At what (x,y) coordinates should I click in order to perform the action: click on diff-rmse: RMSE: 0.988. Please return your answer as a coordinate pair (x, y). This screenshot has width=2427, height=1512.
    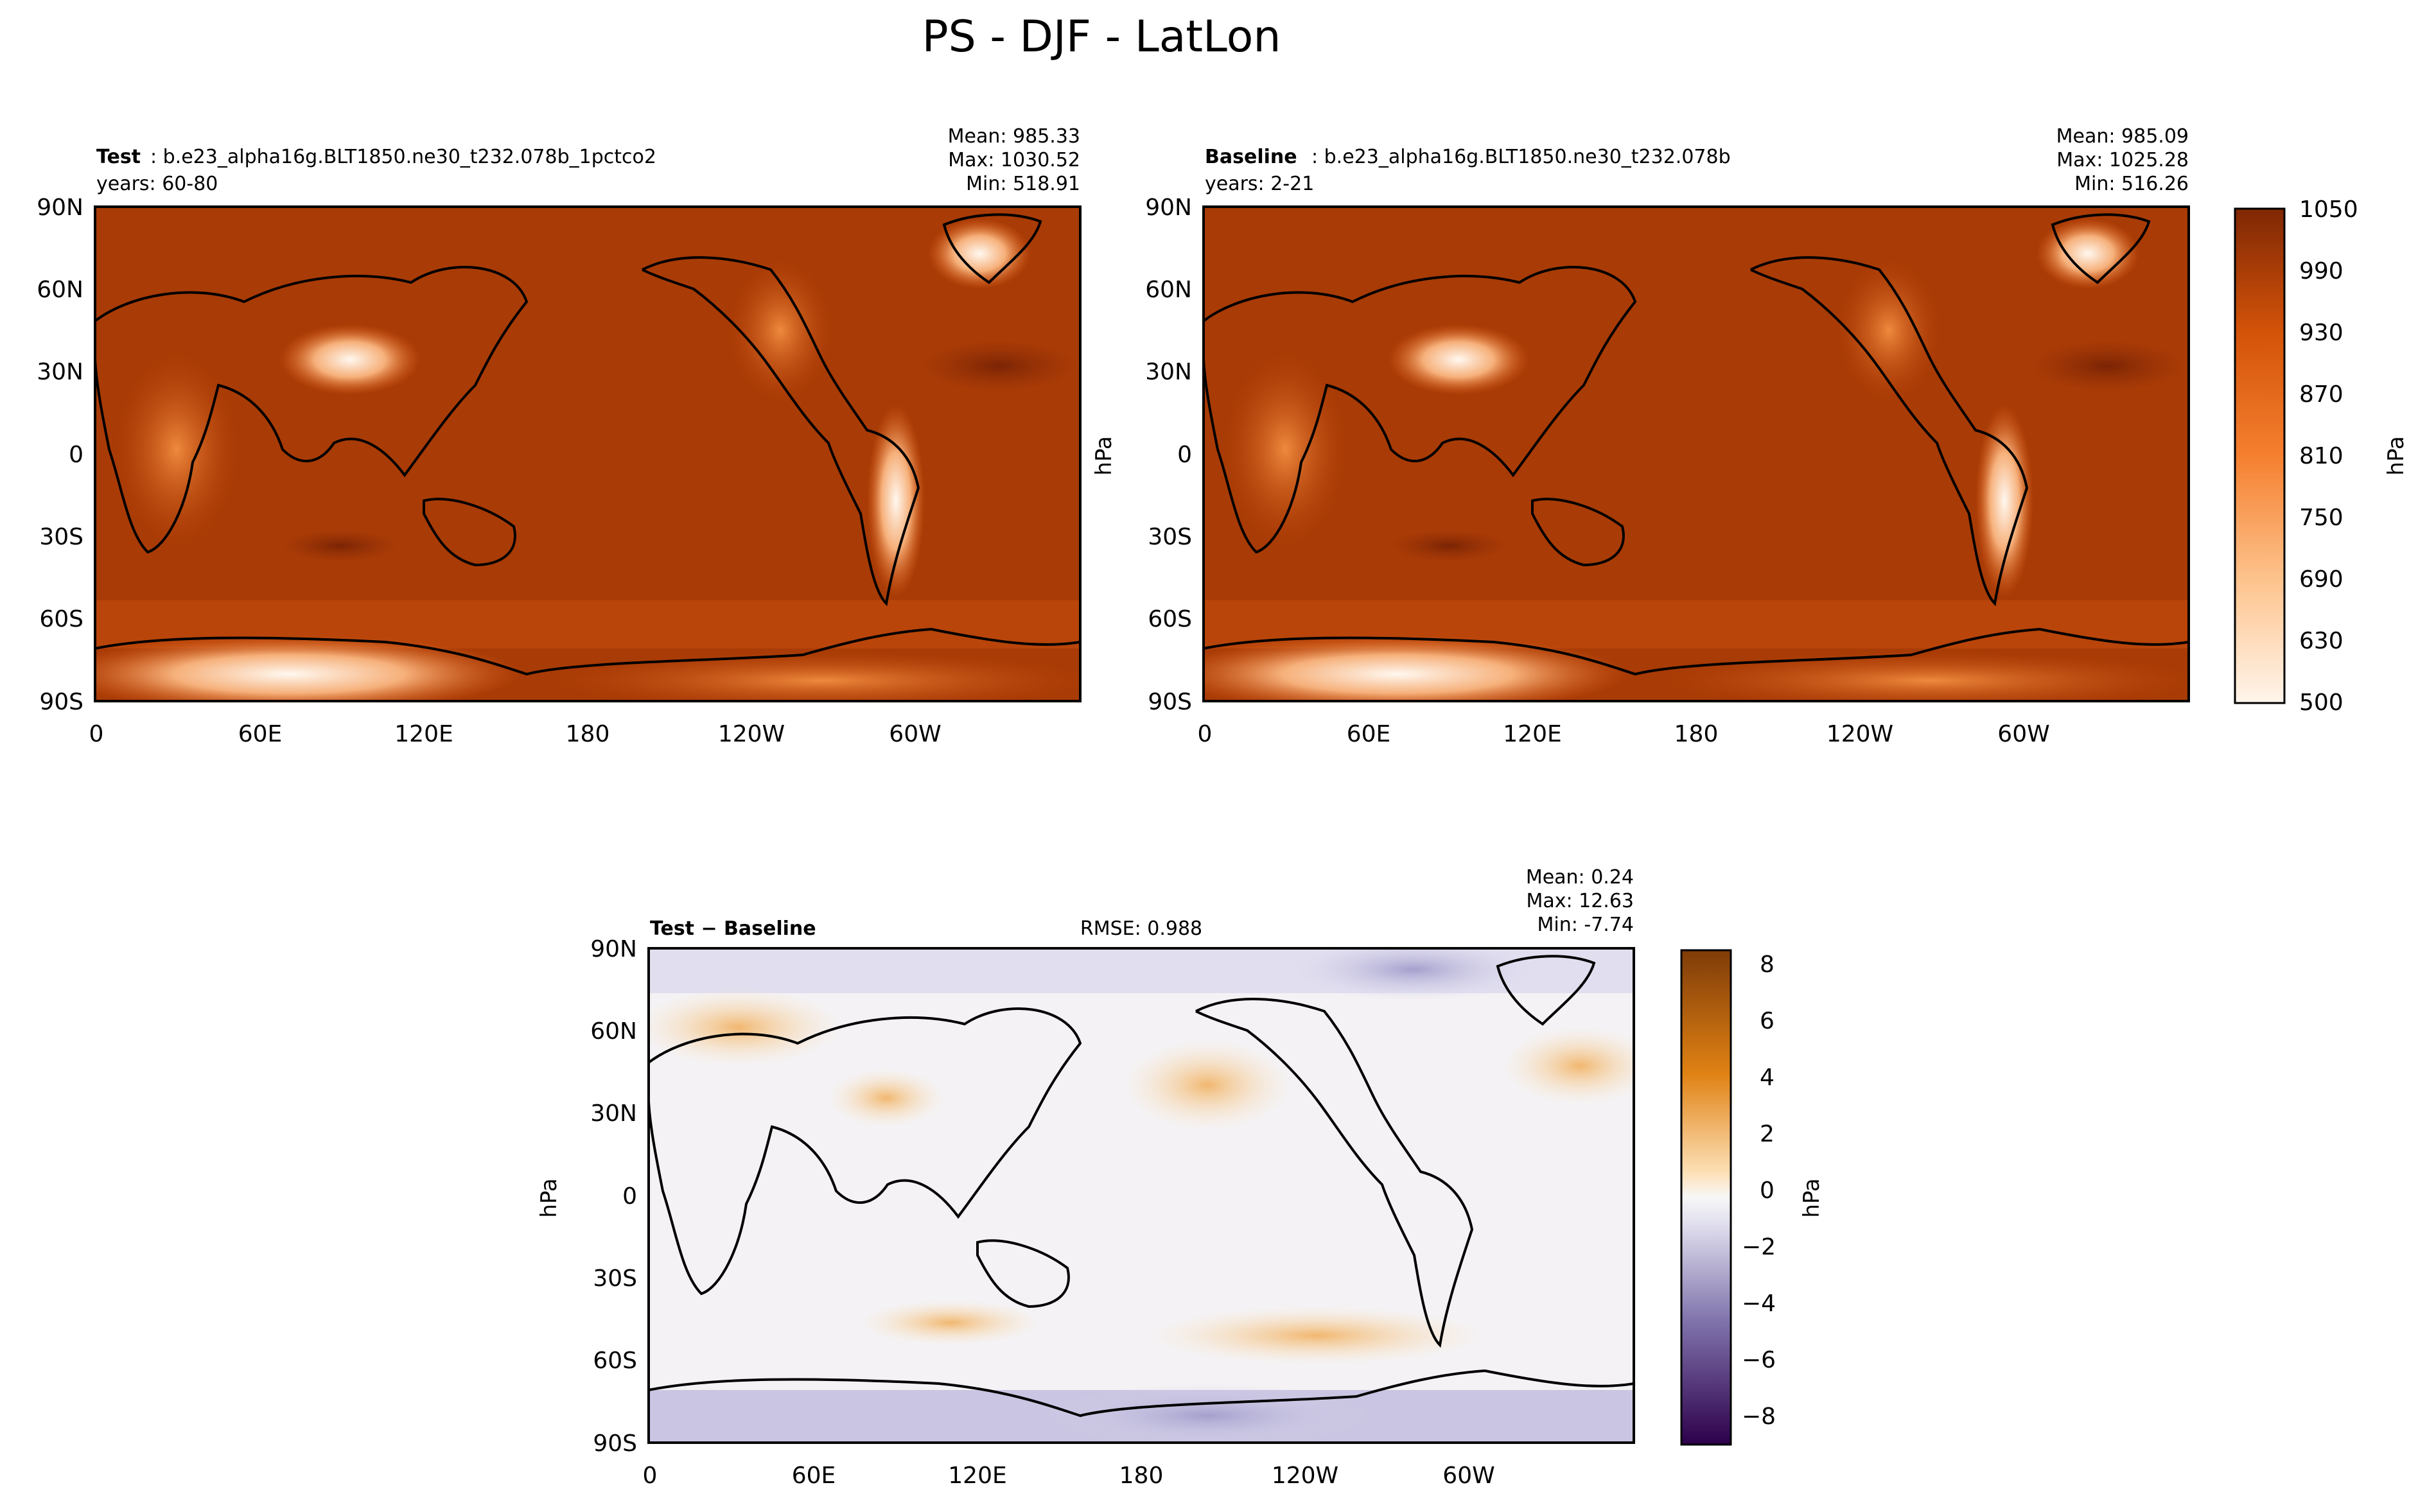
    Looking at the image, I should click on (1141, 928).